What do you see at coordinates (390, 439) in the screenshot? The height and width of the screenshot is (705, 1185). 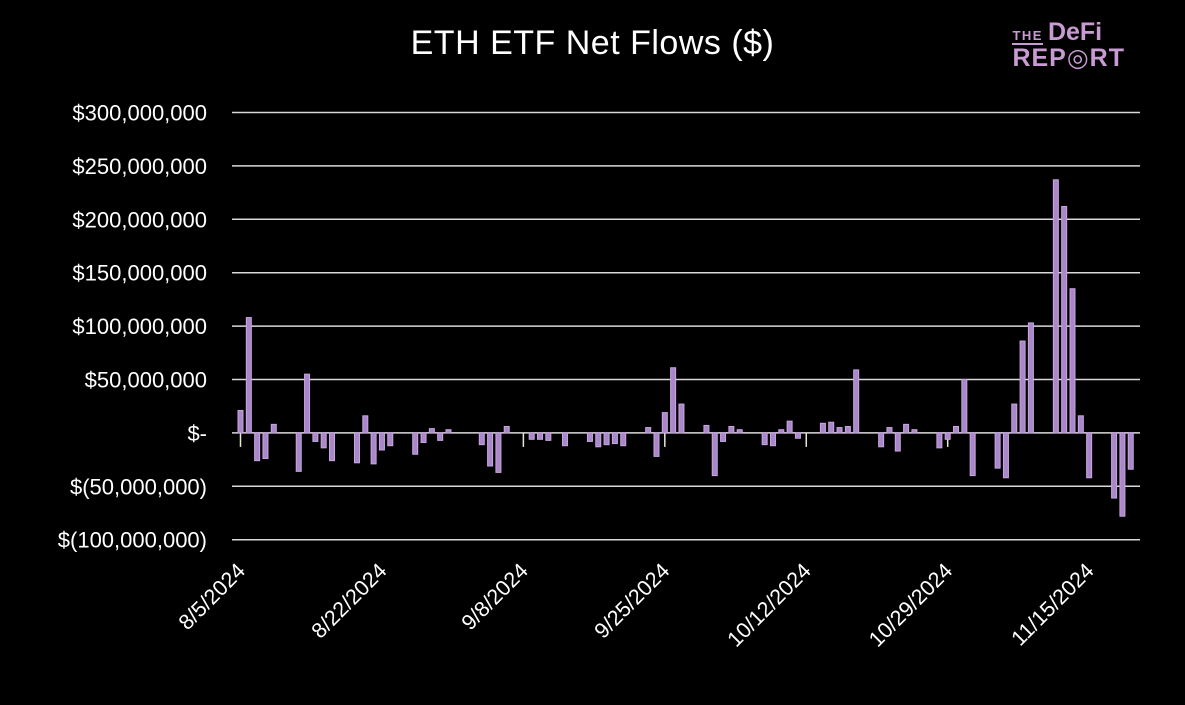 I see `bar-8/23/2024` at bounding box center [390, 439].